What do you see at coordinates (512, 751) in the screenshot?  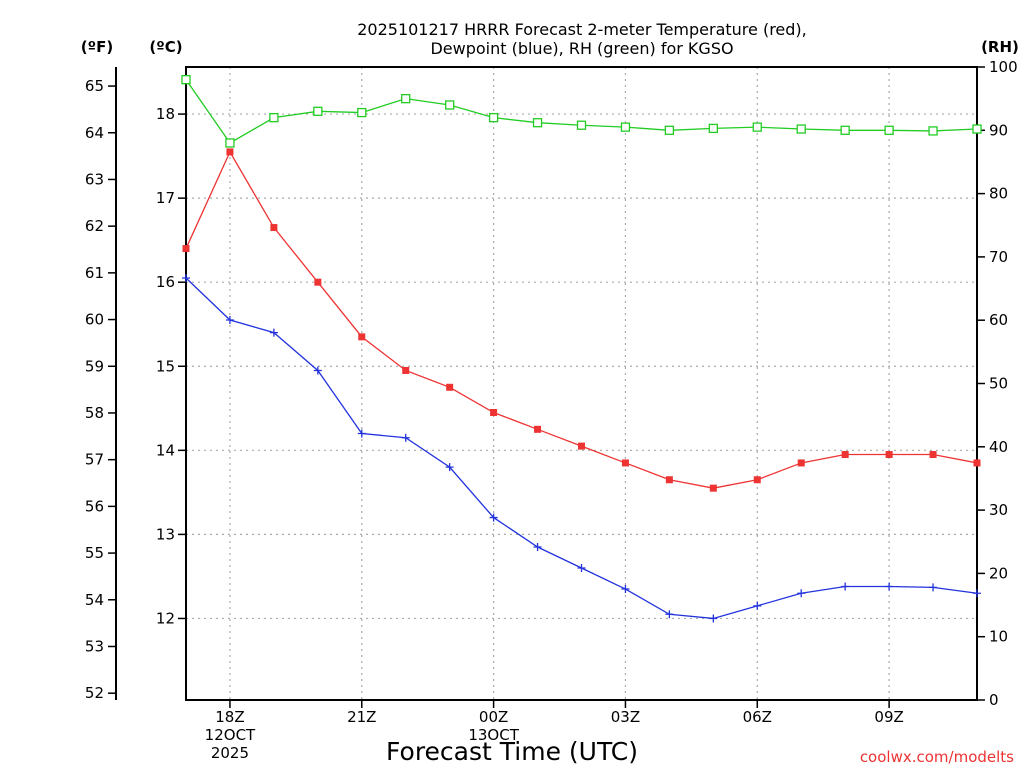 I see `x-axis-label: Forecast Time (UTC)` at bounding box center [512, 751].